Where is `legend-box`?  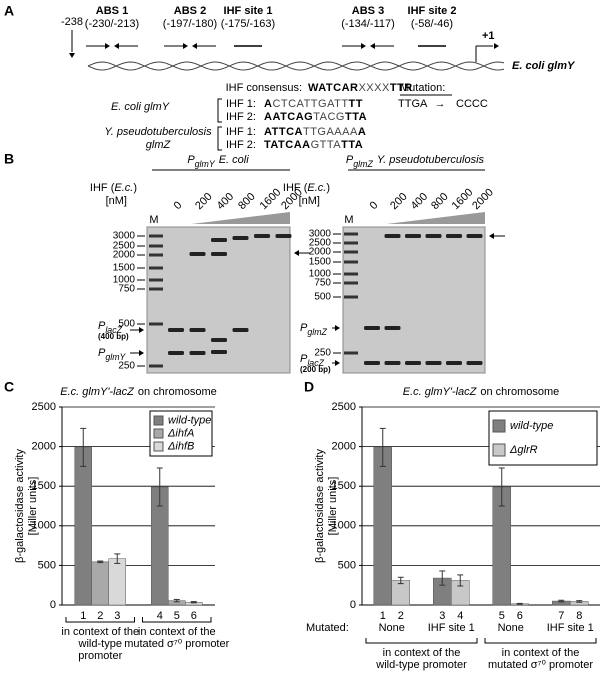 legend-box is located at coordinates (543, 438).